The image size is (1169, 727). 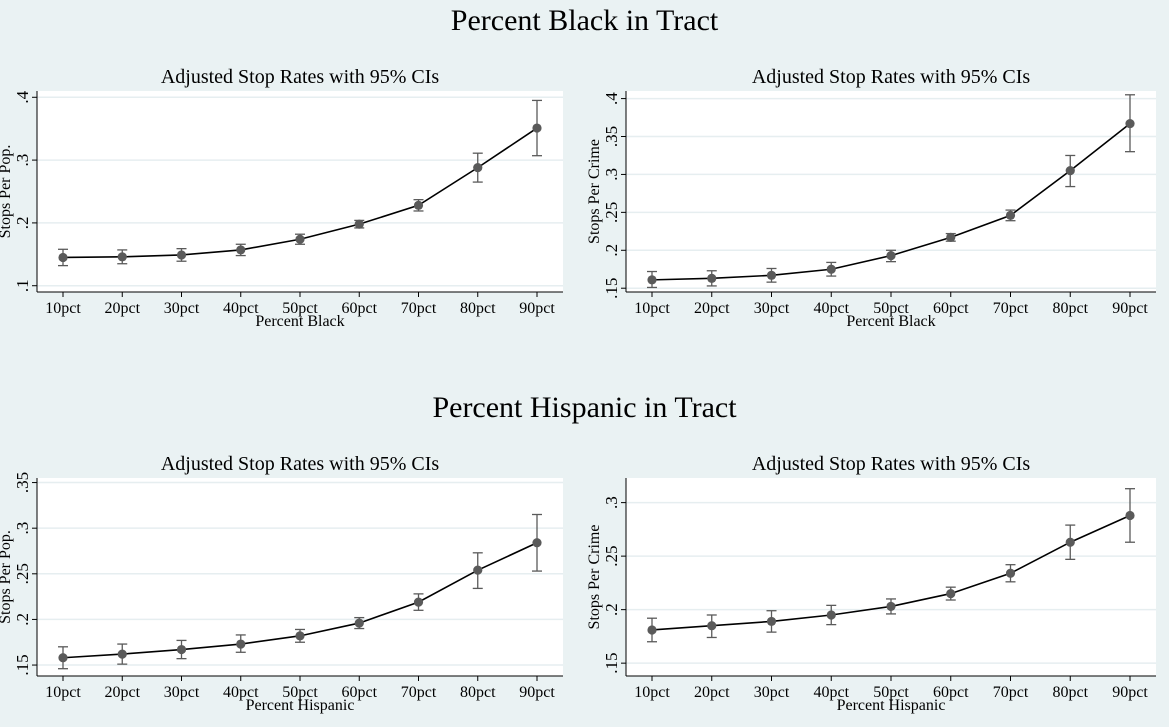 I want to click on y-tick-label: .1, so click(x=22, y=285).